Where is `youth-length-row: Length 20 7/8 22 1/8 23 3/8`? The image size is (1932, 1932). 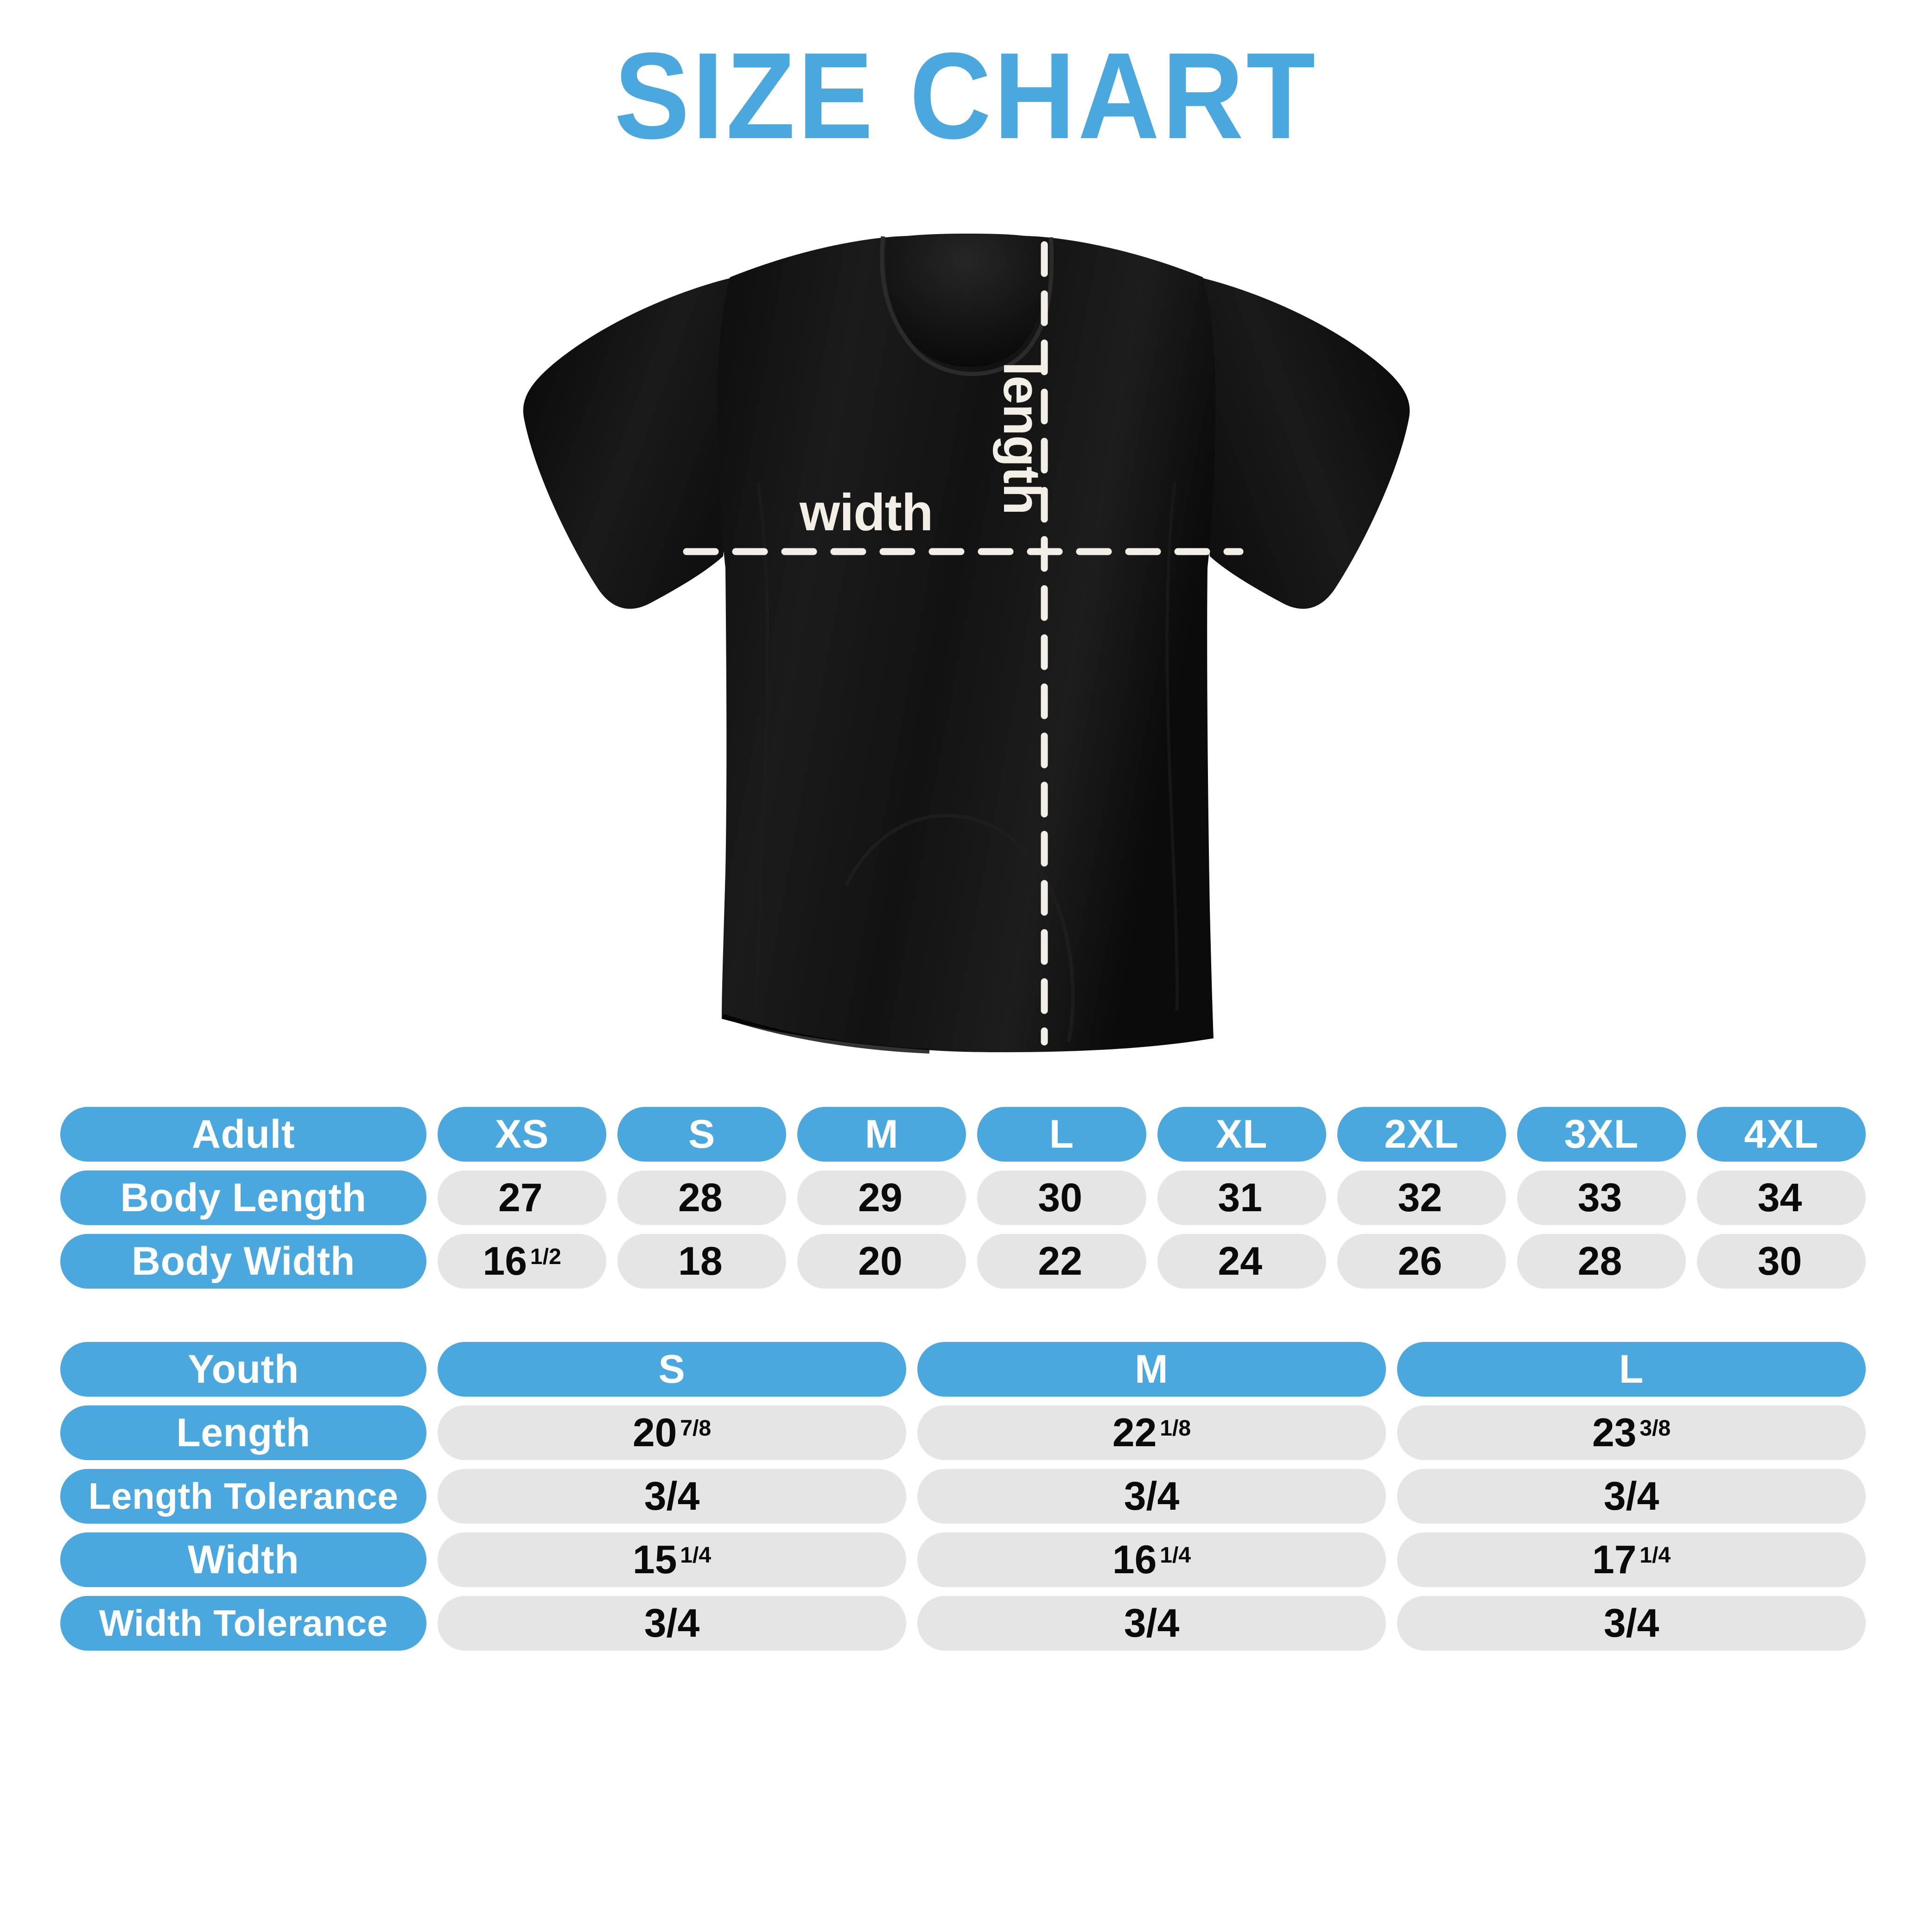 youth-length-row: Length 20 7/8 22 1/8 23 3/8 is located at coordinates (963, 1432).